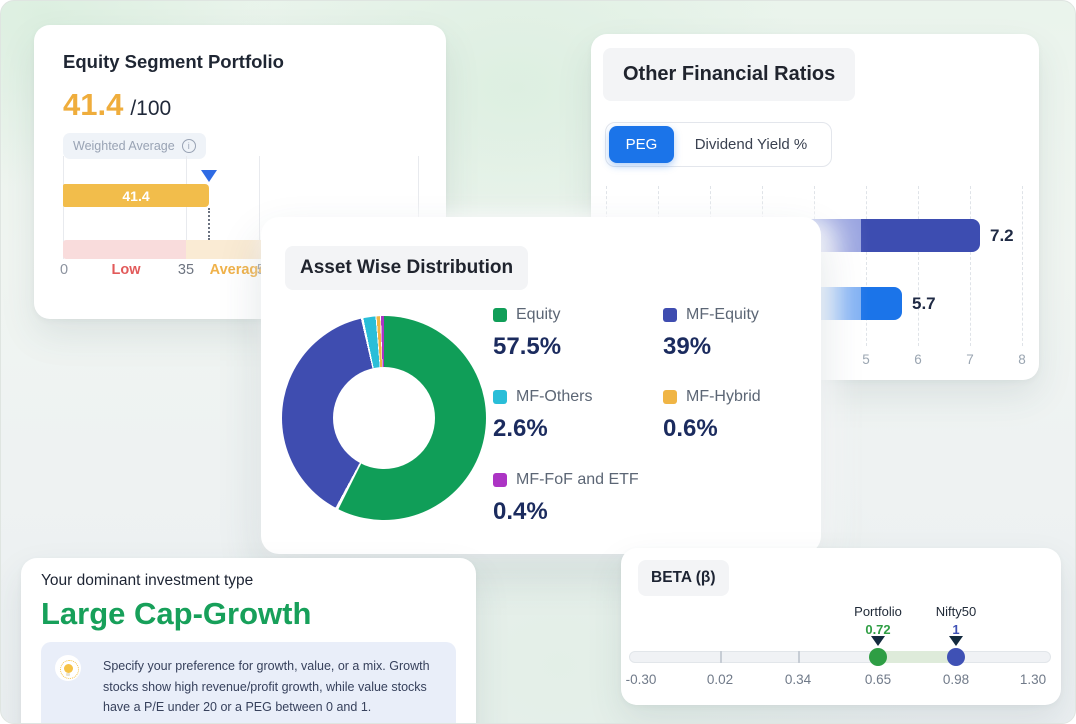  I want to click on info-icon, so click(188, 146).